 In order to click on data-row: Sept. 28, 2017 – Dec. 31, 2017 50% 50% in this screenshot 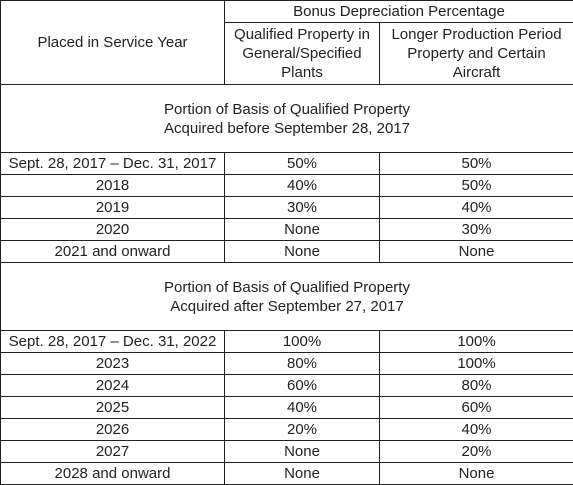, I will do `click(286, 163)`.